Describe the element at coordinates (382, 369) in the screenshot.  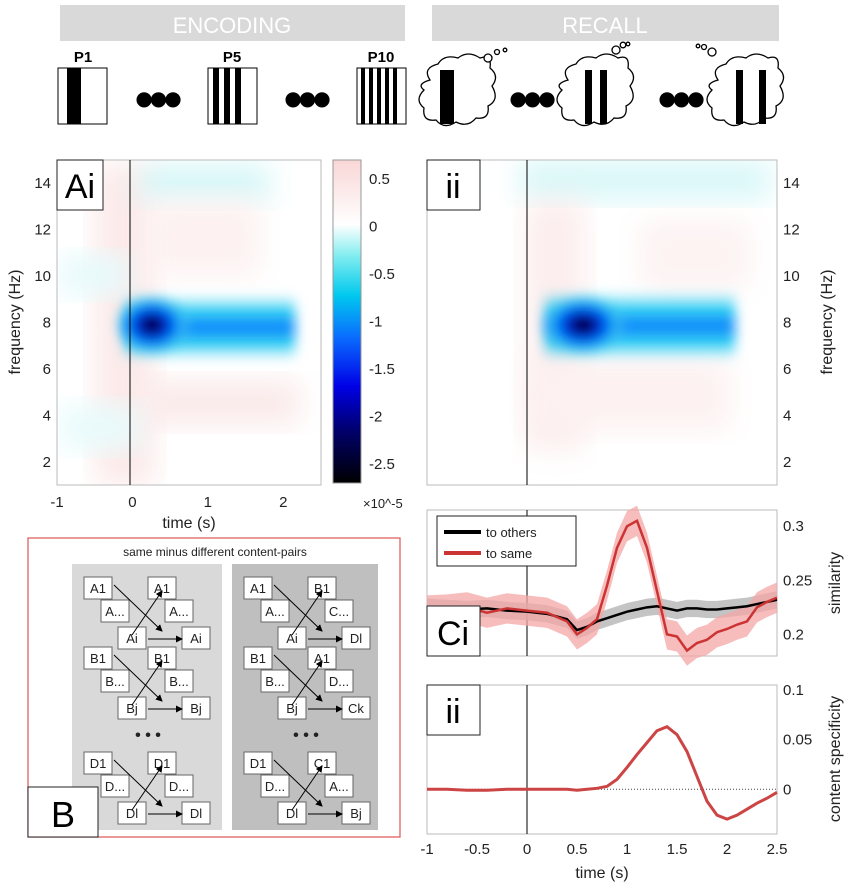
I see `colorbar-tick-label: -1.5` at that location.